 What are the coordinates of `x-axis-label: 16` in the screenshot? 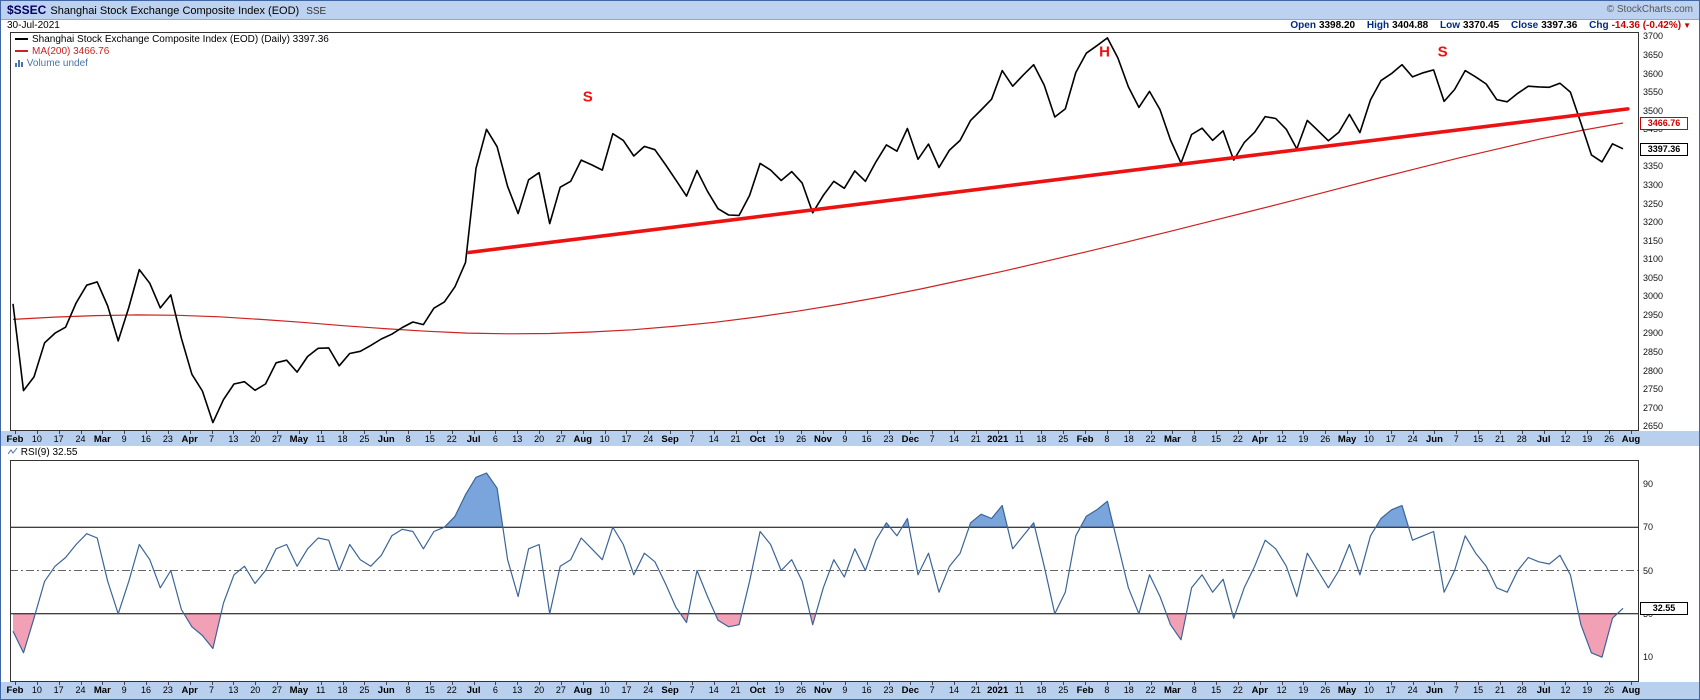 It's located at (866, 439).